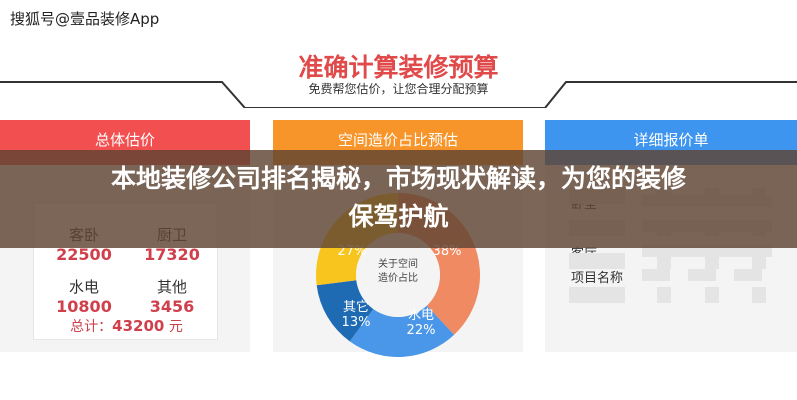 Image resolution: width=797 pixels, height=400 pixels. Describe the element at coordinates (398, 89) in the screenshot. I see `banner-subtitle: 免费帮您估价，让您合理分配预算` at that location.